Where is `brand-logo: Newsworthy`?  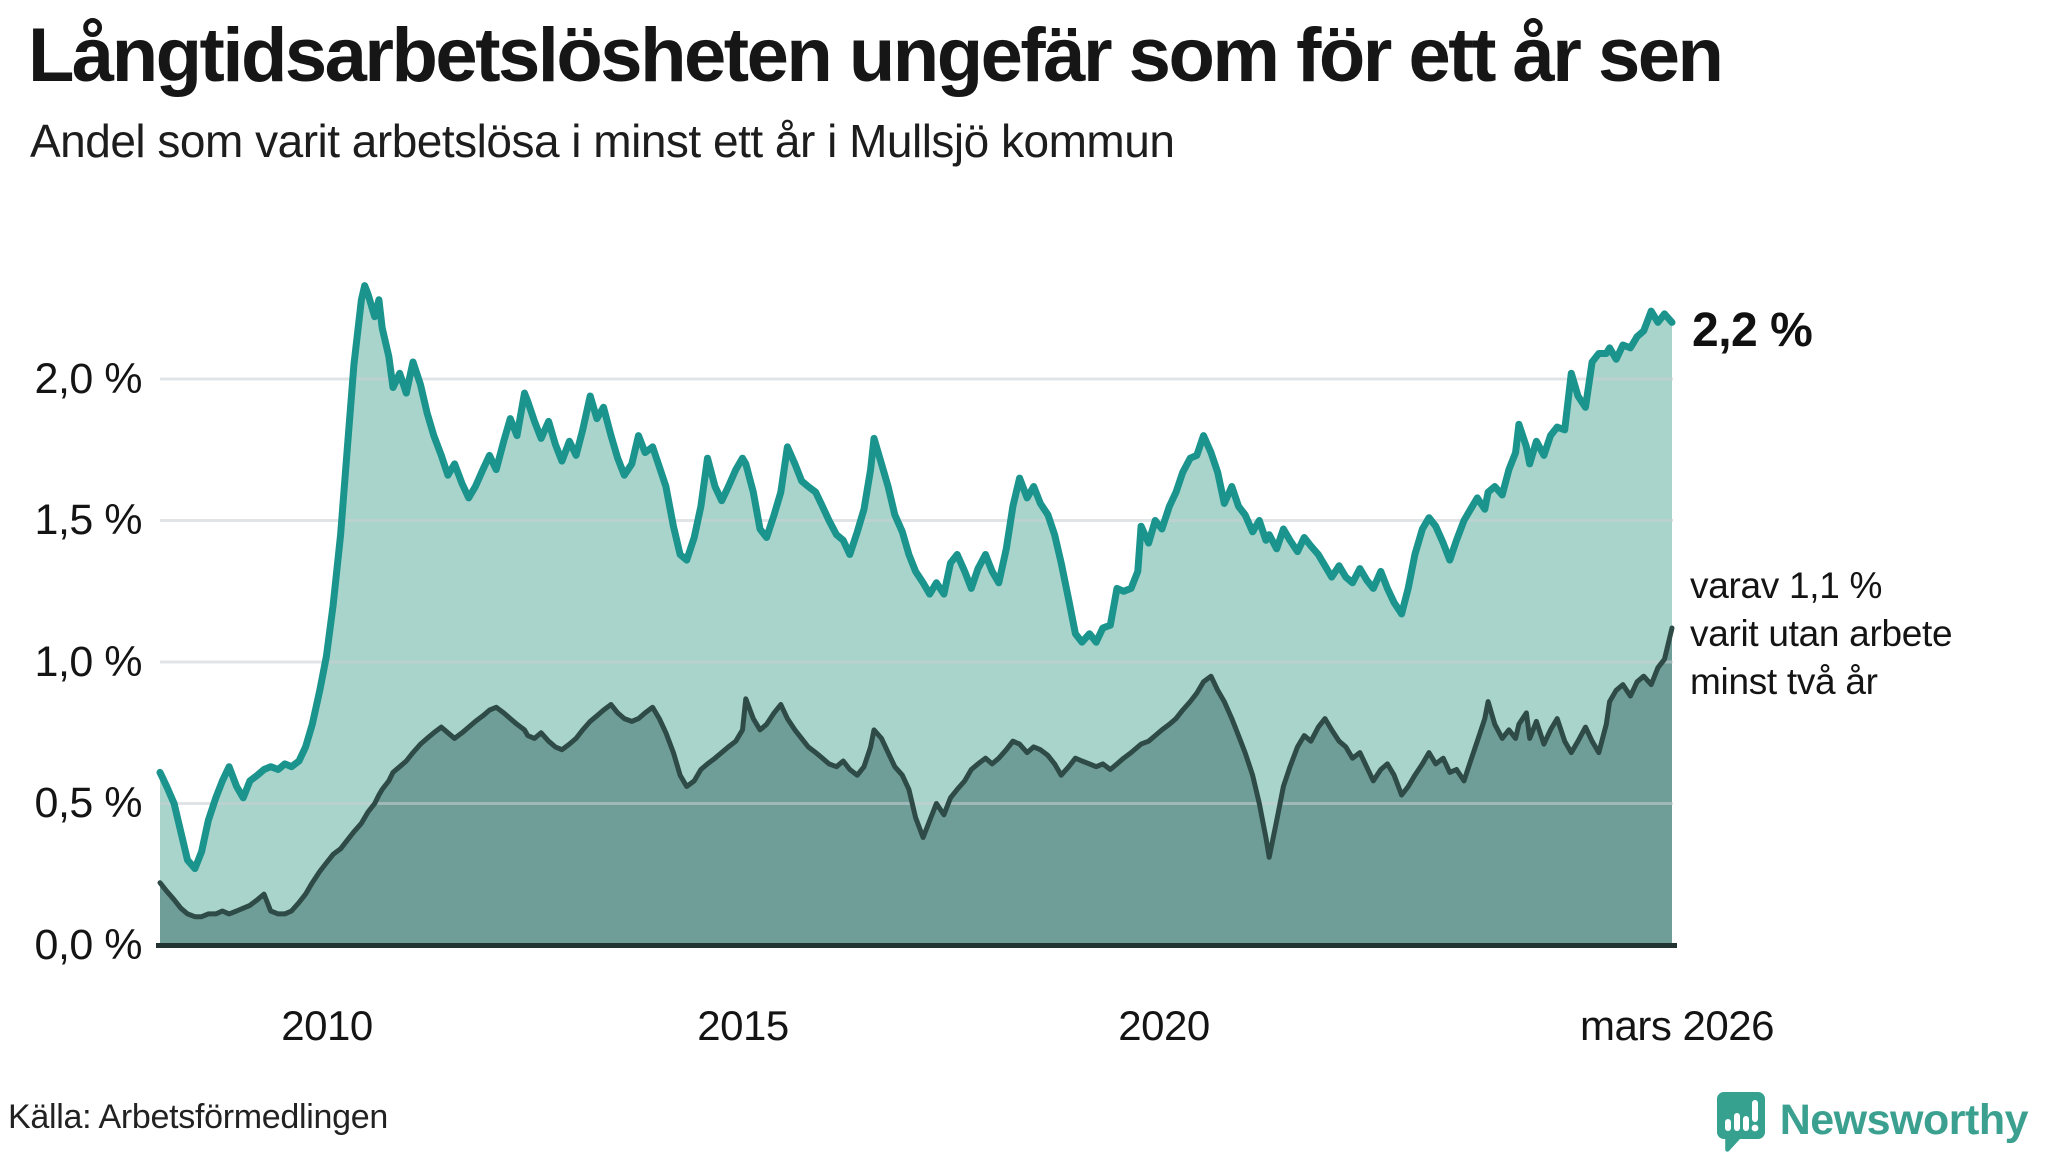
brand-logo: Newsworthy is located at coordinates (1872, 1120).